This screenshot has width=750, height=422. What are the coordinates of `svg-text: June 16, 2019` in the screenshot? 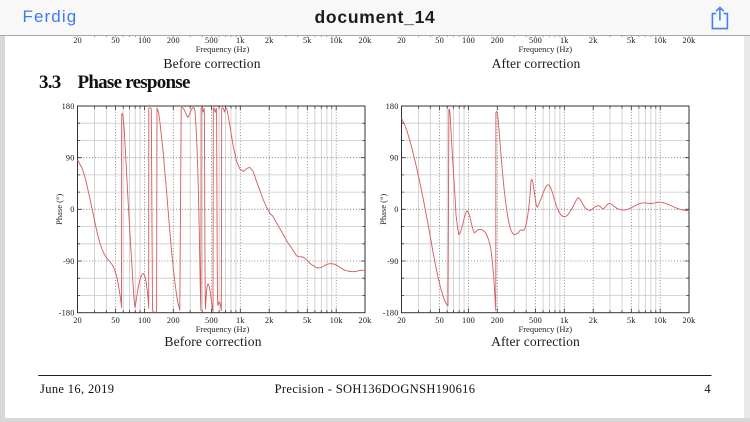 It's located at (77, 389).